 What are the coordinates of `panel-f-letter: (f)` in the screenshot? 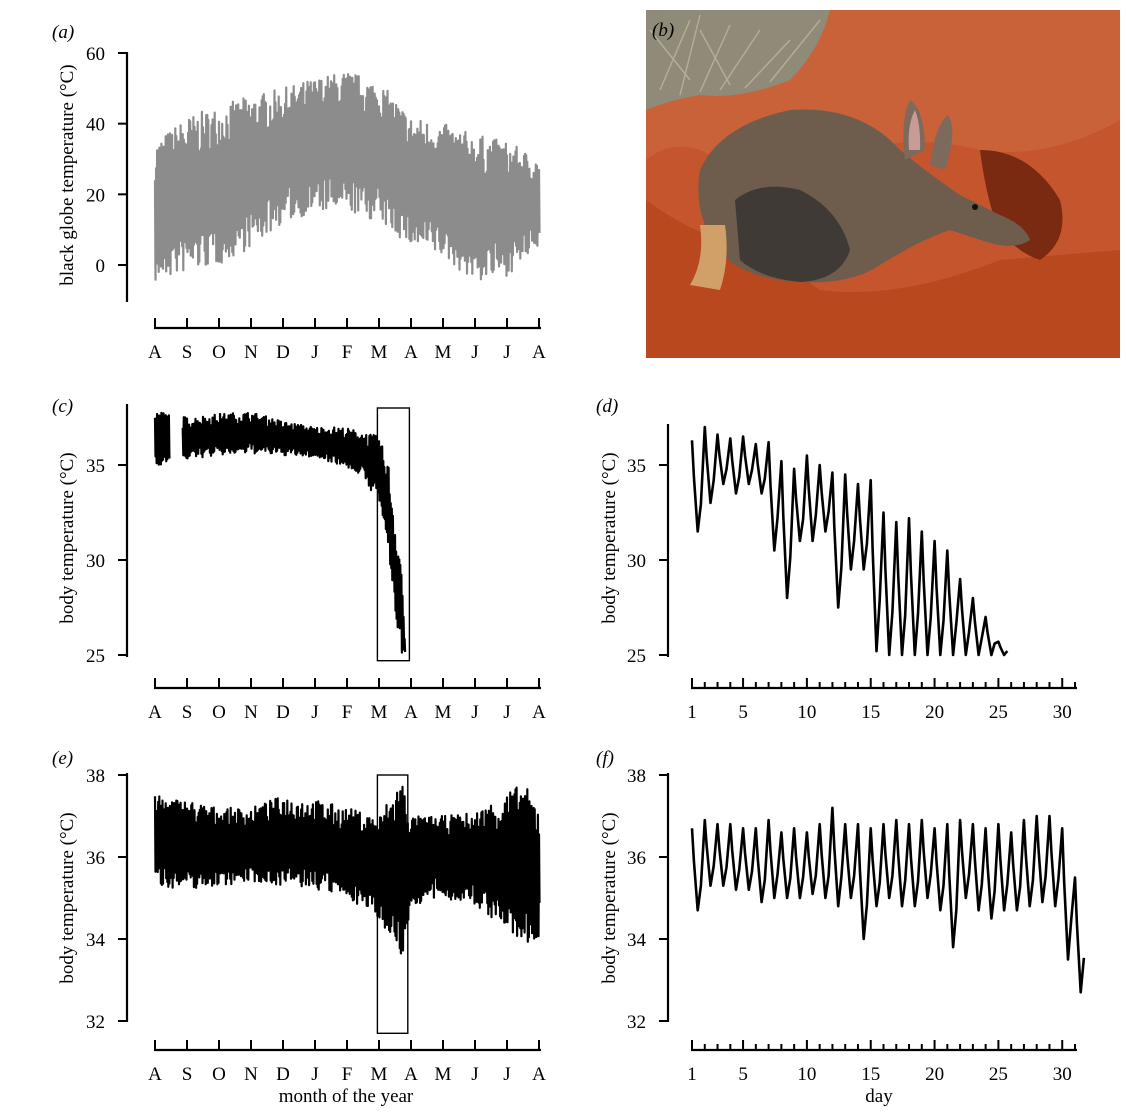 It's located at (605, 758).